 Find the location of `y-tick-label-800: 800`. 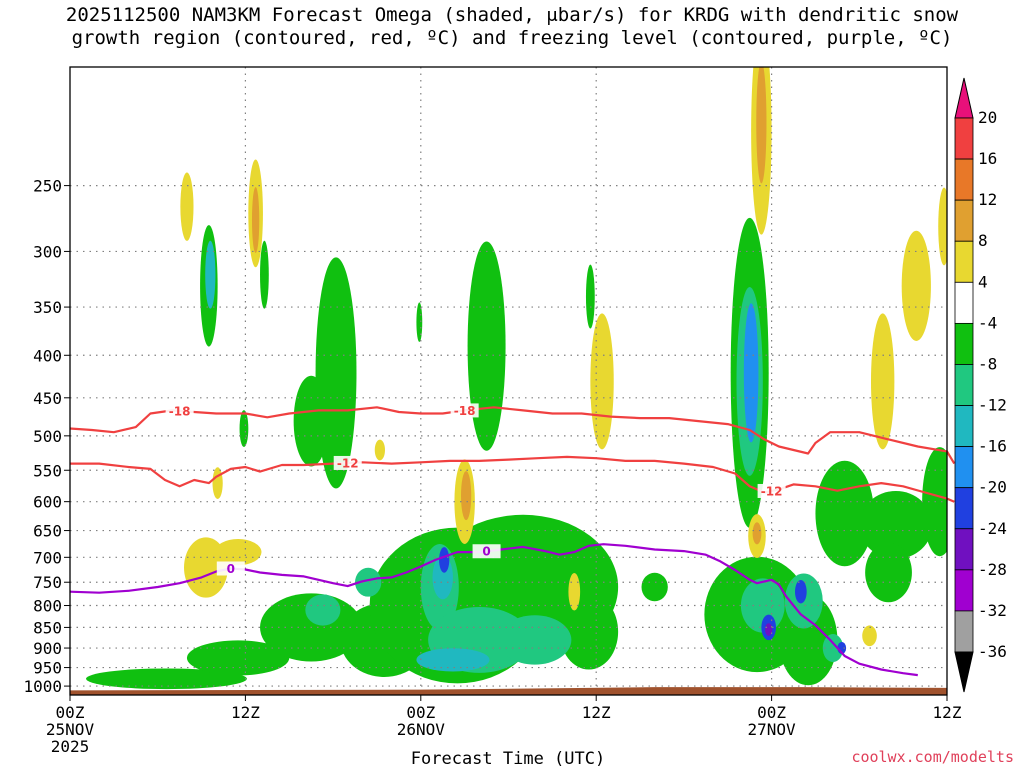

y-tick-label-800: 800 is located at coordinates (47, 606).